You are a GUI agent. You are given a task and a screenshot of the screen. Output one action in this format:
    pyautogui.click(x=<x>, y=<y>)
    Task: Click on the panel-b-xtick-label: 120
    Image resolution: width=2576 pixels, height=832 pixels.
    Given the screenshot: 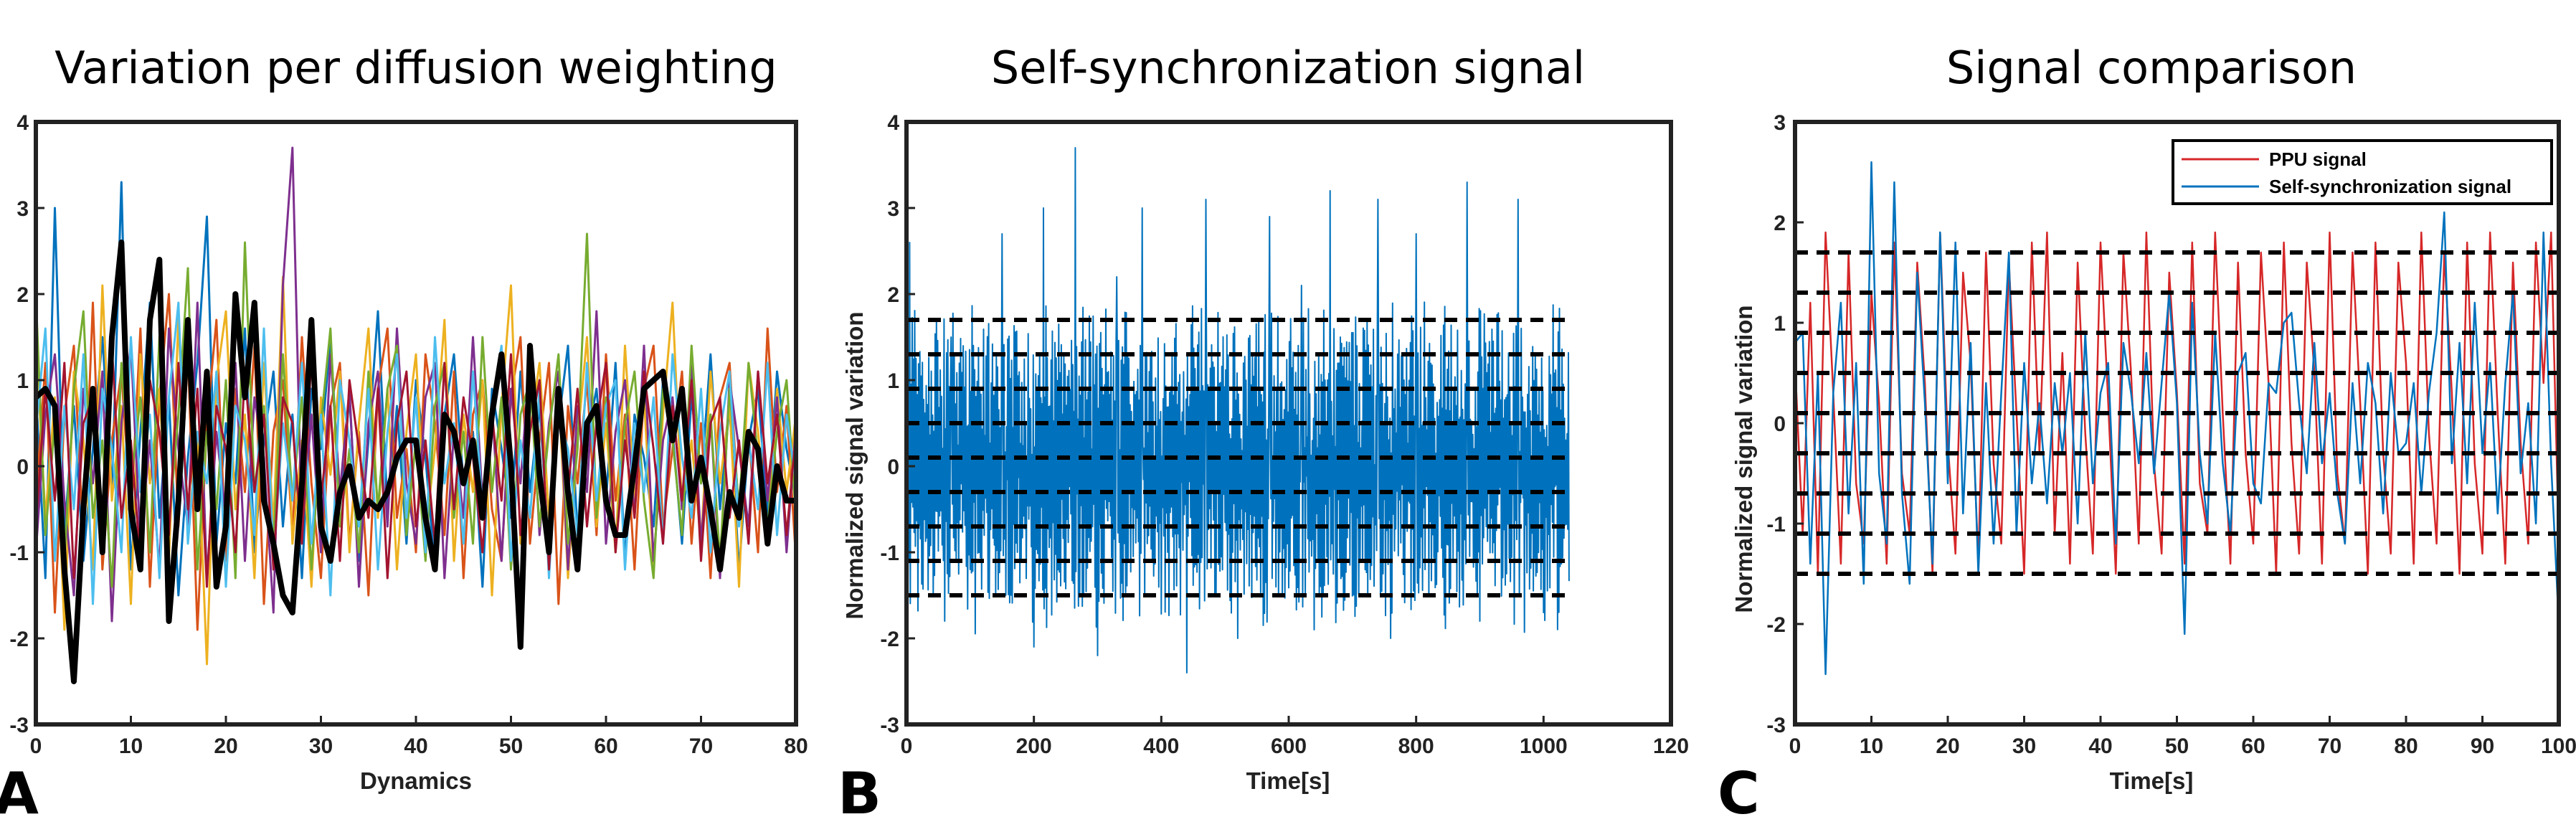 What is the action you would take?
    pyautogui.click(x=1671, y=746)
    